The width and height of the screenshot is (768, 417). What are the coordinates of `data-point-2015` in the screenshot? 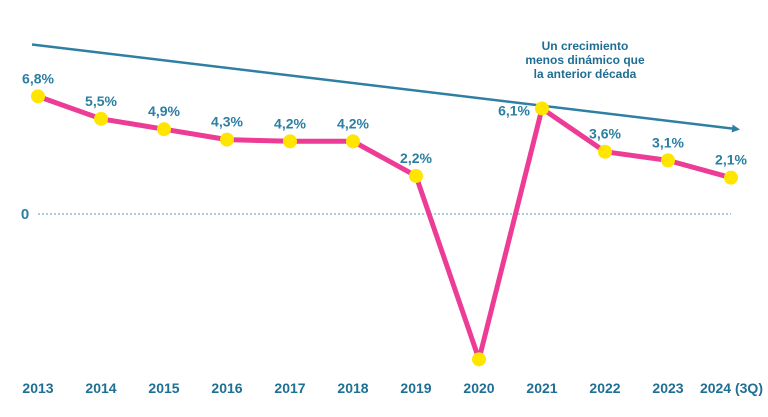 It's located at (164, 129).